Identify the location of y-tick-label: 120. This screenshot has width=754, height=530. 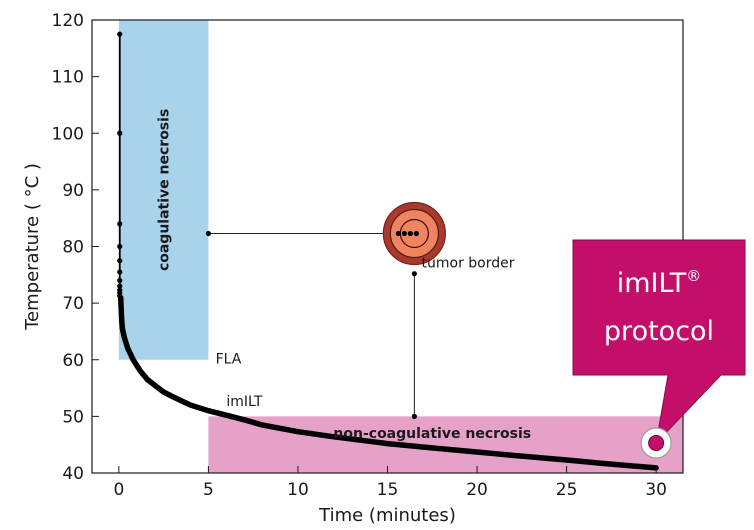
(68, 21).